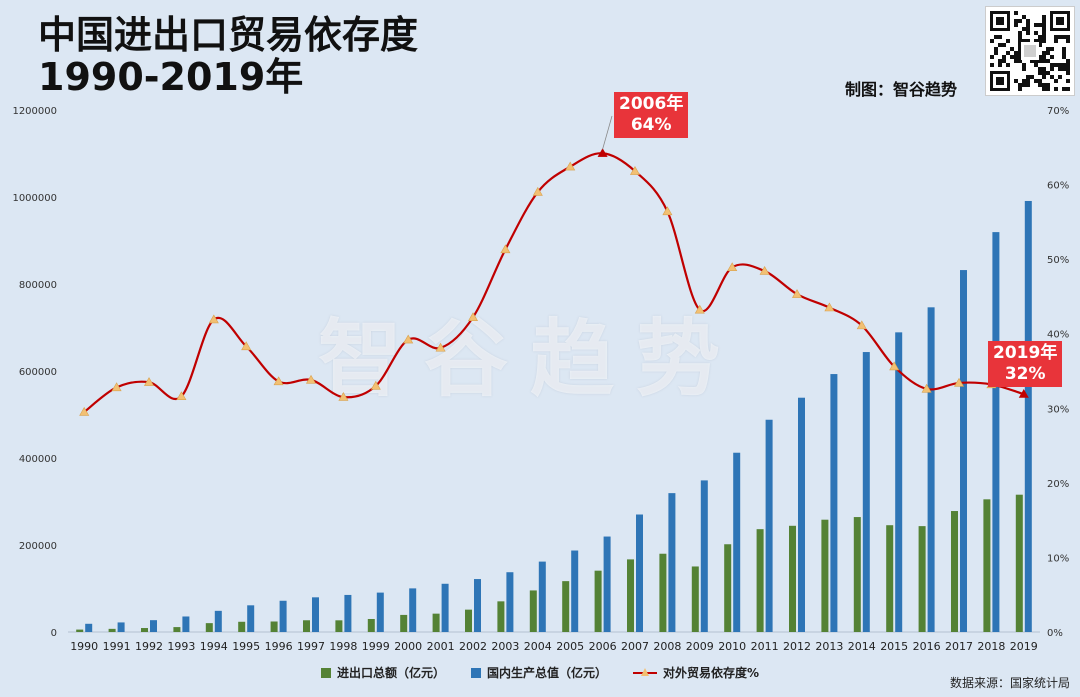  I want to click on bar-gdp-2014, so click(866, 492).